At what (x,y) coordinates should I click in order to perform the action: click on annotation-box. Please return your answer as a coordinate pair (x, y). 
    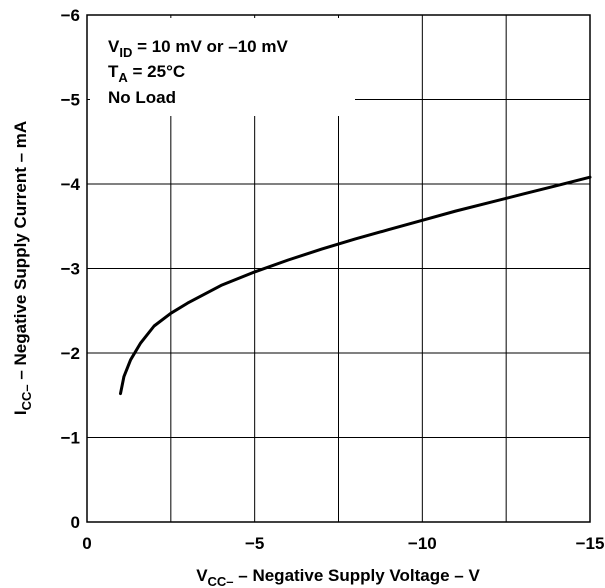
    Looking at the image, I should click on (222, 67).